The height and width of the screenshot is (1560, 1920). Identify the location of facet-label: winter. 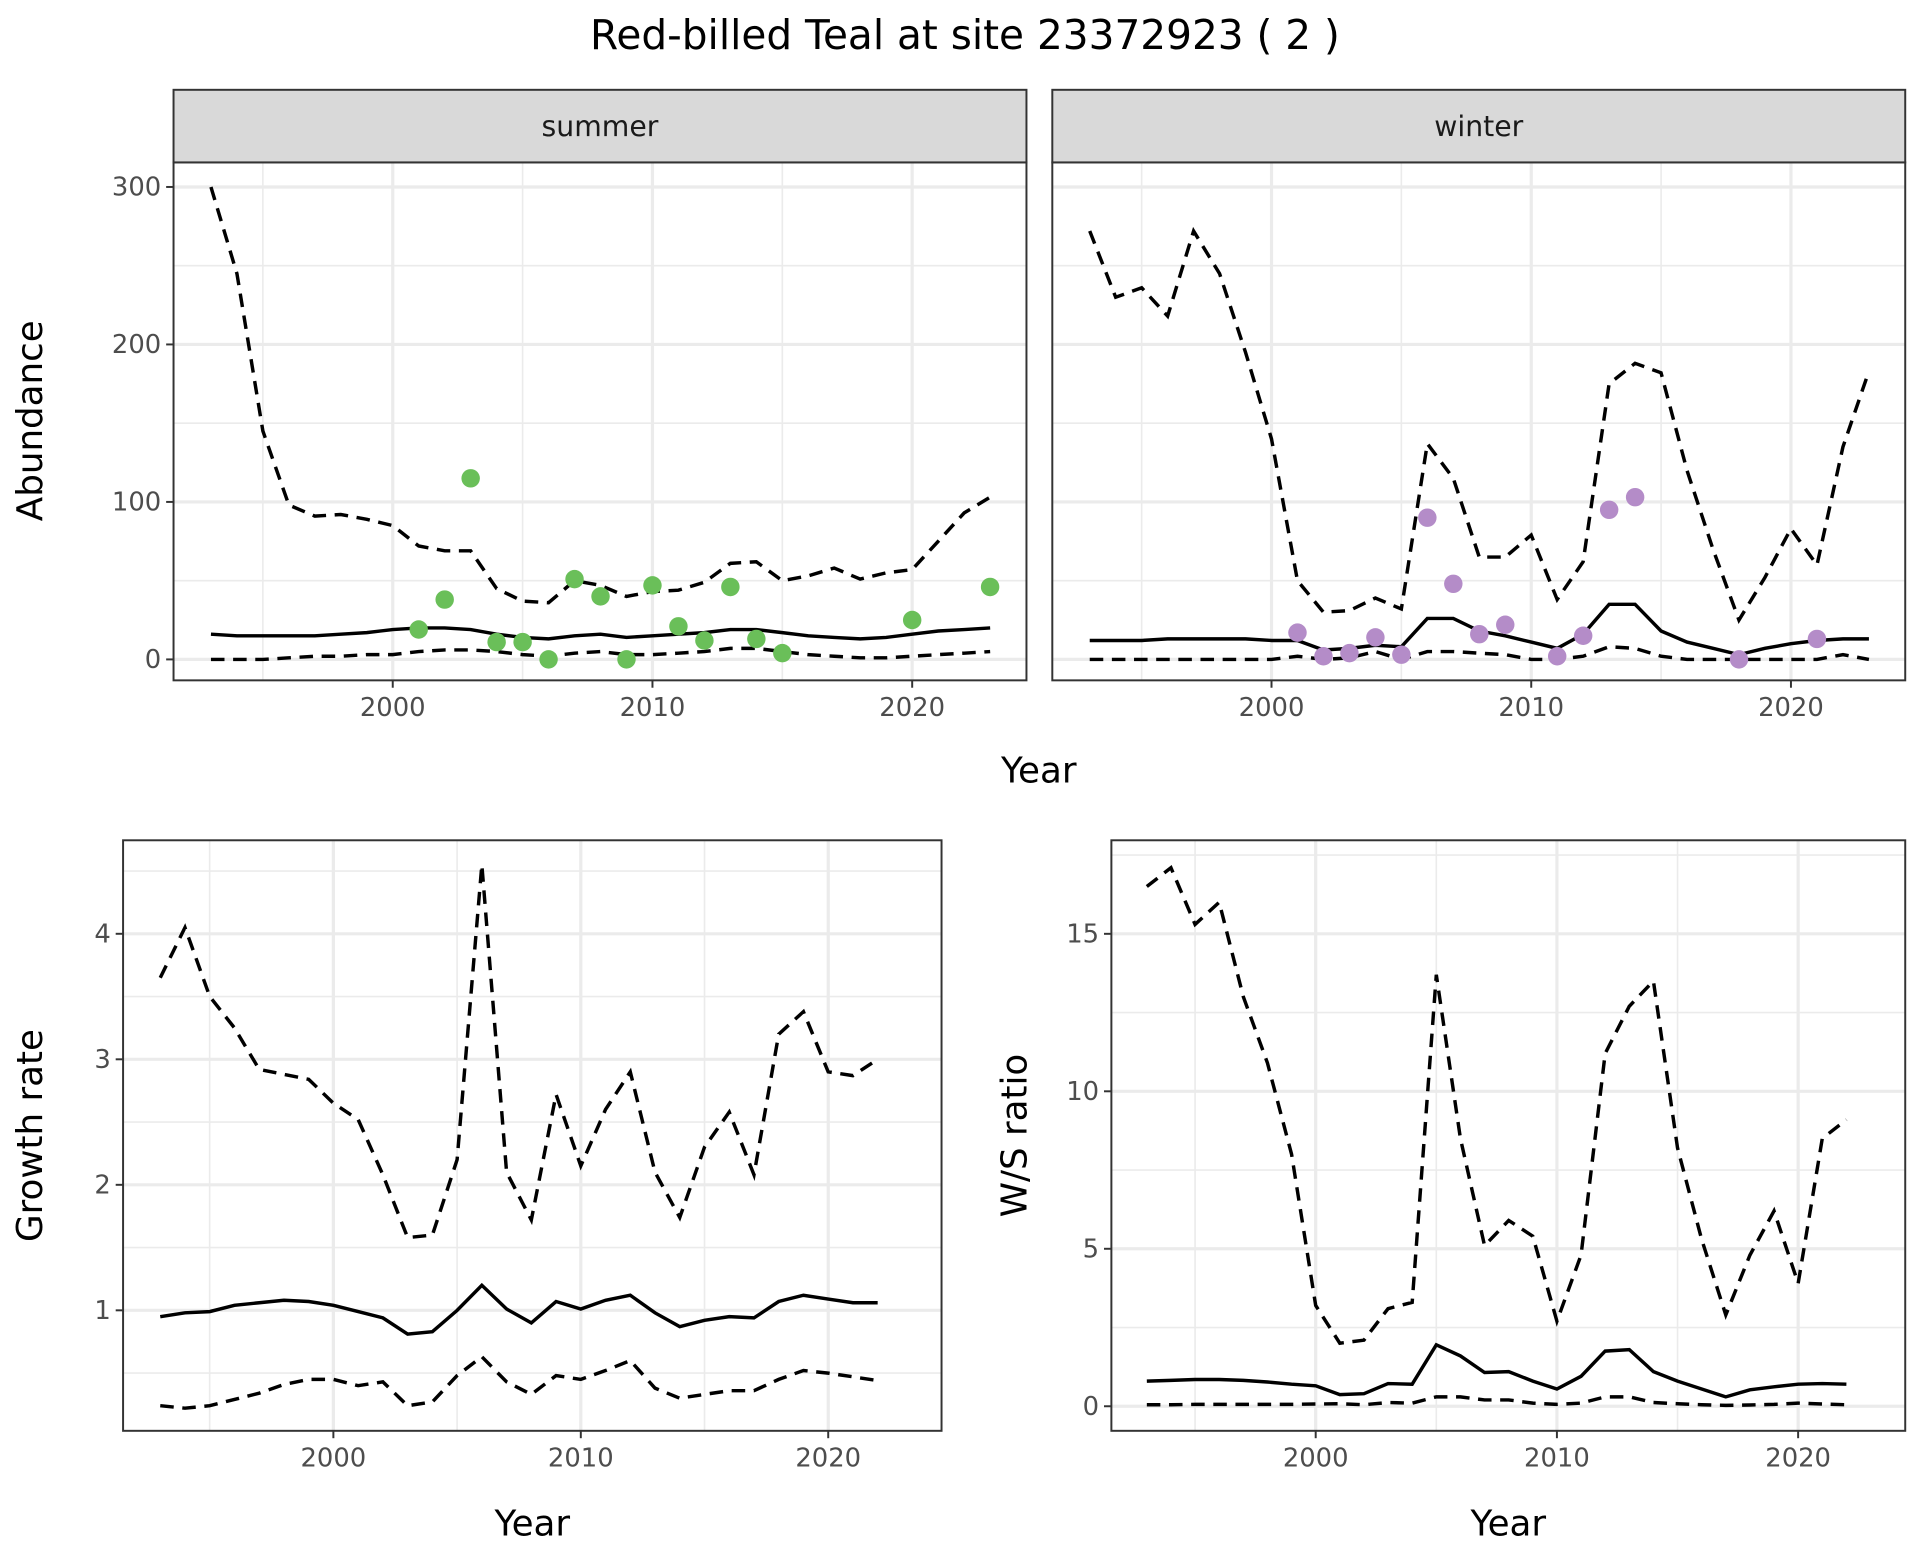
(1478, 126).